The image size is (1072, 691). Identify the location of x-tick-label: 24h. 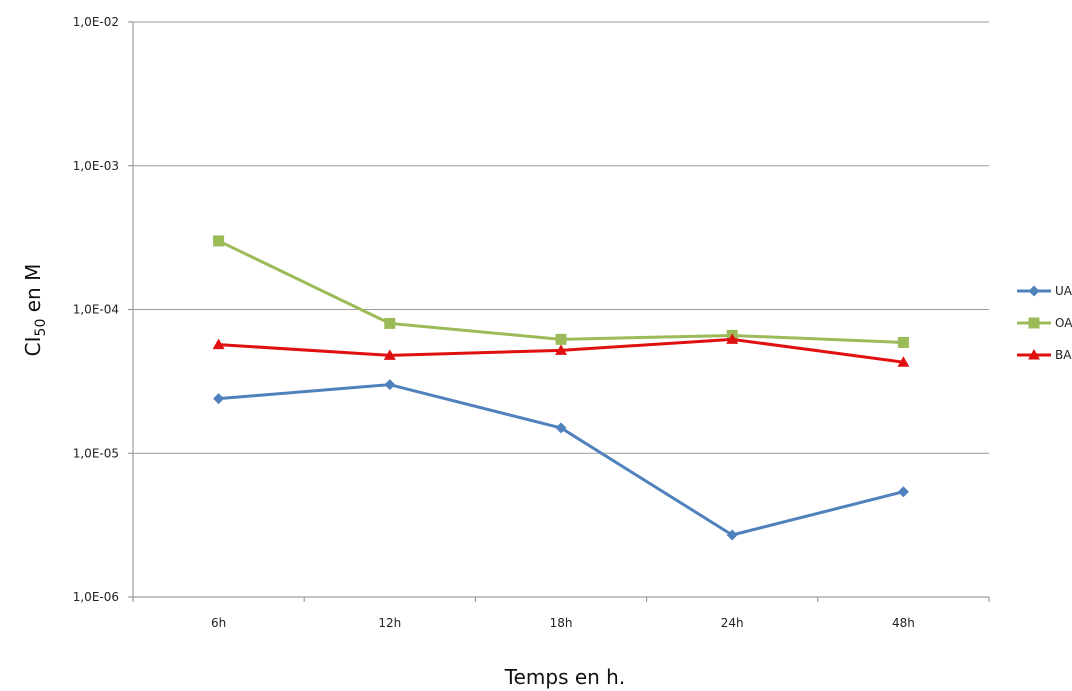
(732, 623).